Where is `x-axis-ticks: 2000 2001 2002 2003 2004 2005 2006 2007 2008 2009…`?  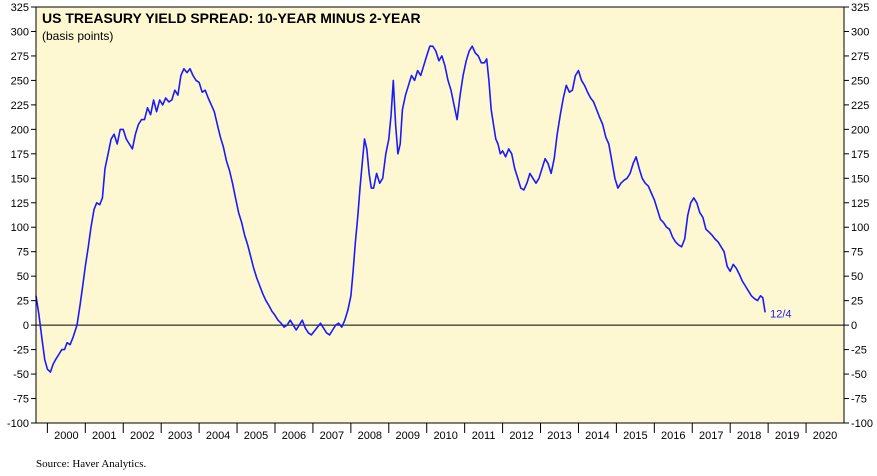
x-axis-ticks: 2000 2001 2002 2003 2004 2005 2006 2007 2008 2009… is located at coordinates (441, 432).